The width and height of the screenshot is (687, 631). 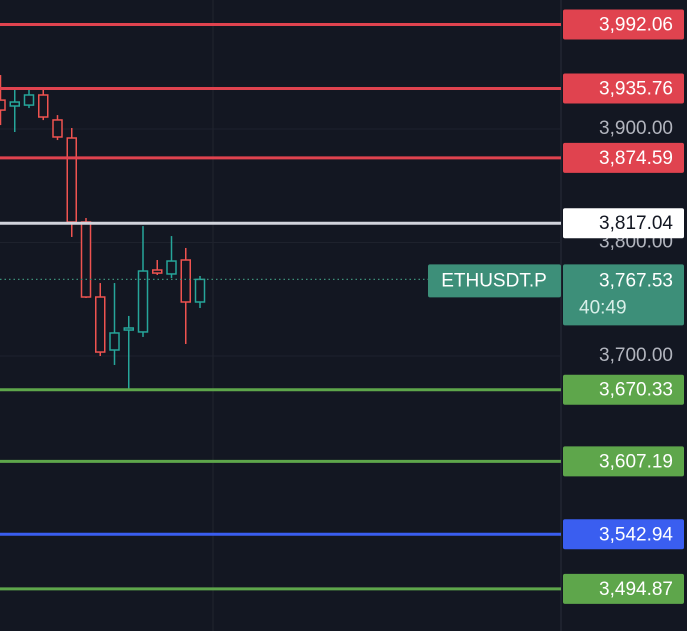 What do you see at coordinates (636, 25) in the screenshot?
I see `level-label: 3,992.06` at bounding box center [636, 25].